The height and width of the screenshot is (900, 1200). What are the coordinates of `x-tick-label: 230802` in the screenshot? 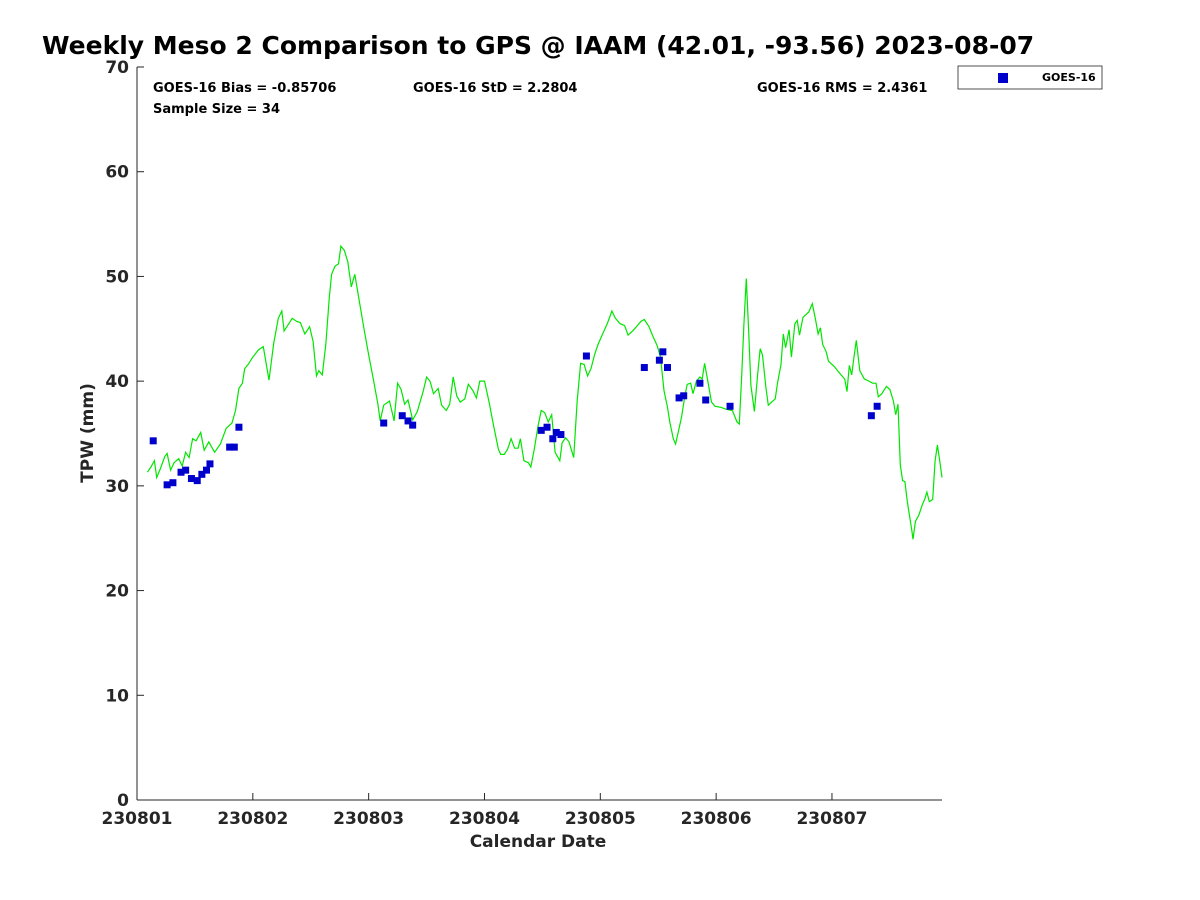 It's located at (252, 819).